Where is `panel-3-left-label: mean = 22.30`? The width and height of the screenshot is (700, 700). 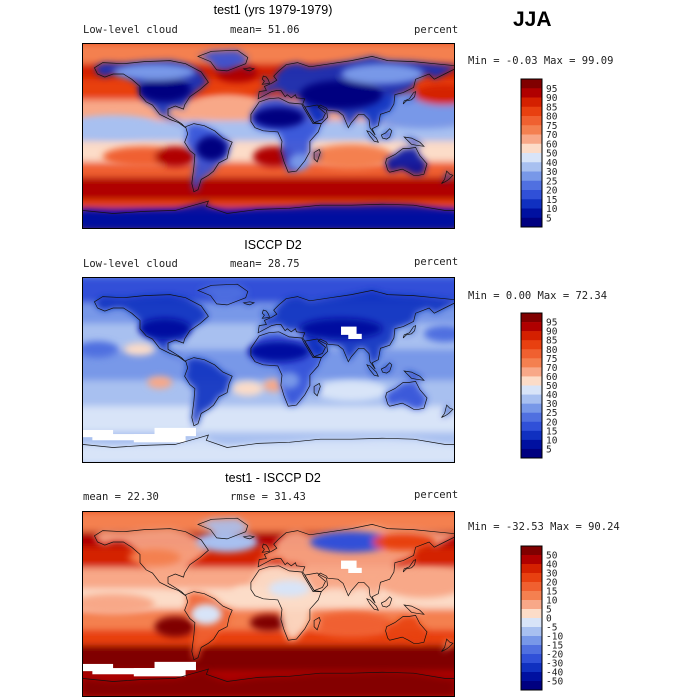 panel-3-left-label: mean = 22.30 is located at coordinates (121, 497).